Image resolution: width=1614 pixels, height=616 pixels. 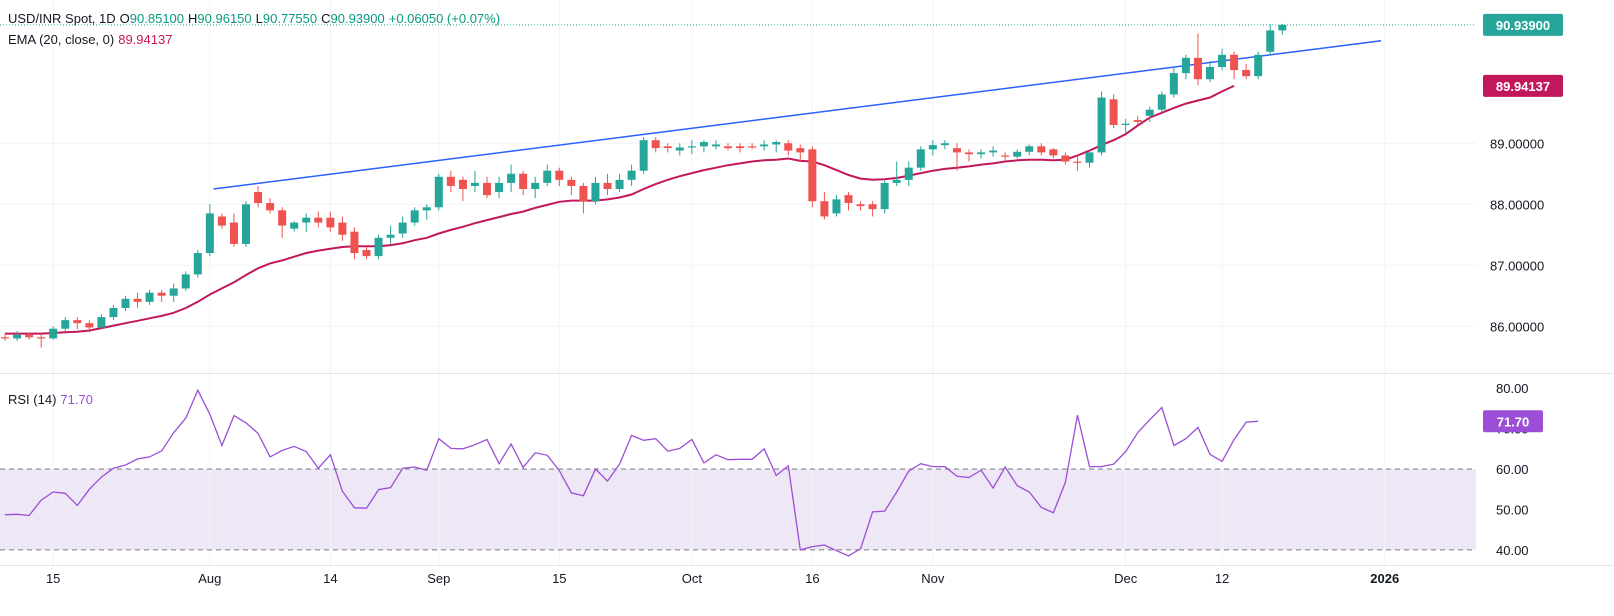 What do you see at coordinates (32, 399) in the screenshot?
I see `rsi-label: RSI (14)` at bounding box center [32, 399].